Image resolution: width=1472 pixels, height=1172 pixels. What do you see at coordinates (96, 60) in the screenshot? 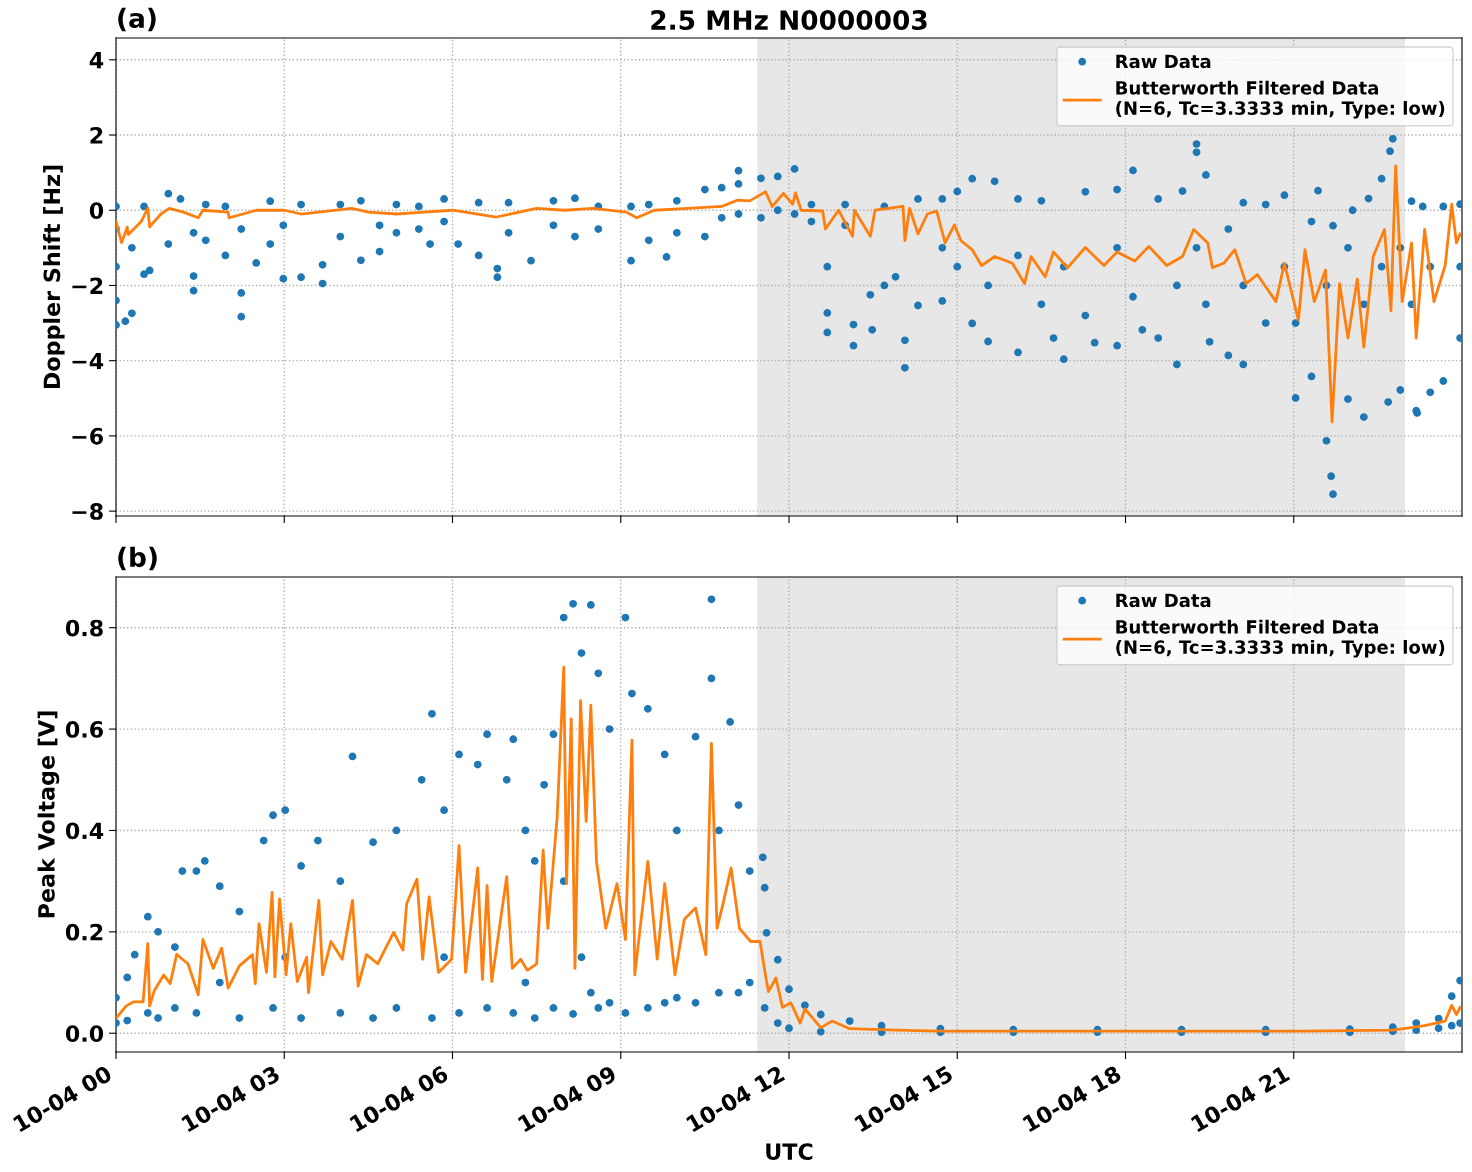
I see `y-tick-label: 4` at bounding box center [96, 60].